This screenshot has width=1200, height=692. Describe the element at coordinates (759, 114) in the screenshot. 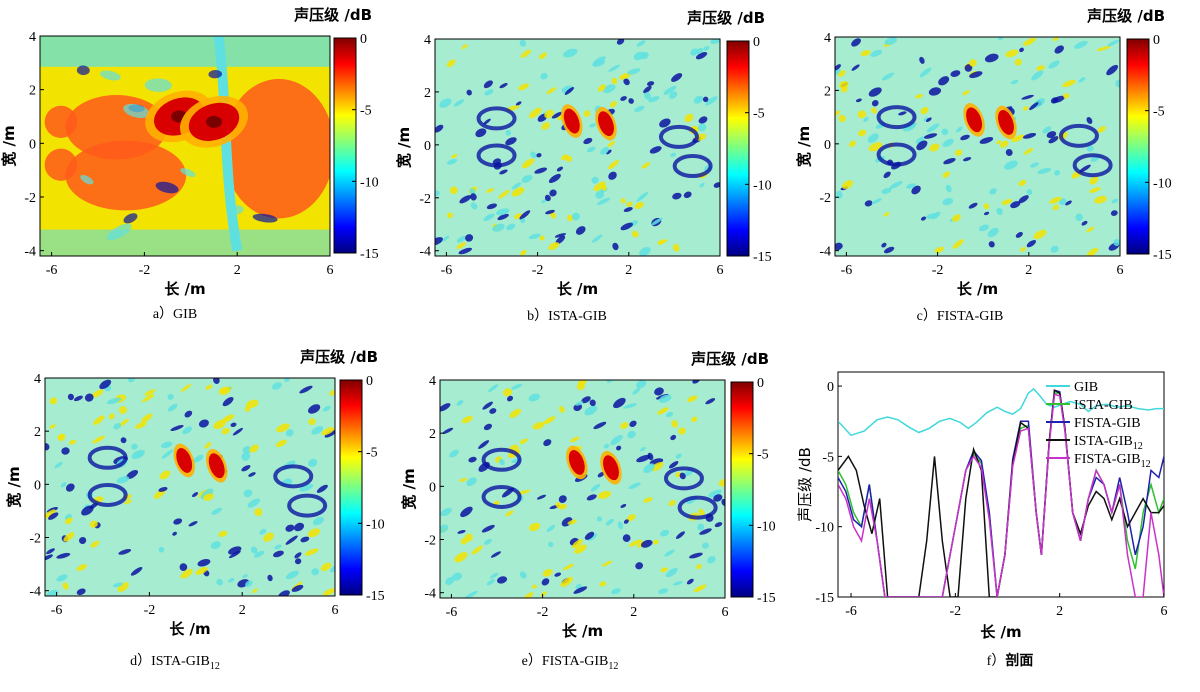

I see `colorbar-tick-label: -5` at that location.